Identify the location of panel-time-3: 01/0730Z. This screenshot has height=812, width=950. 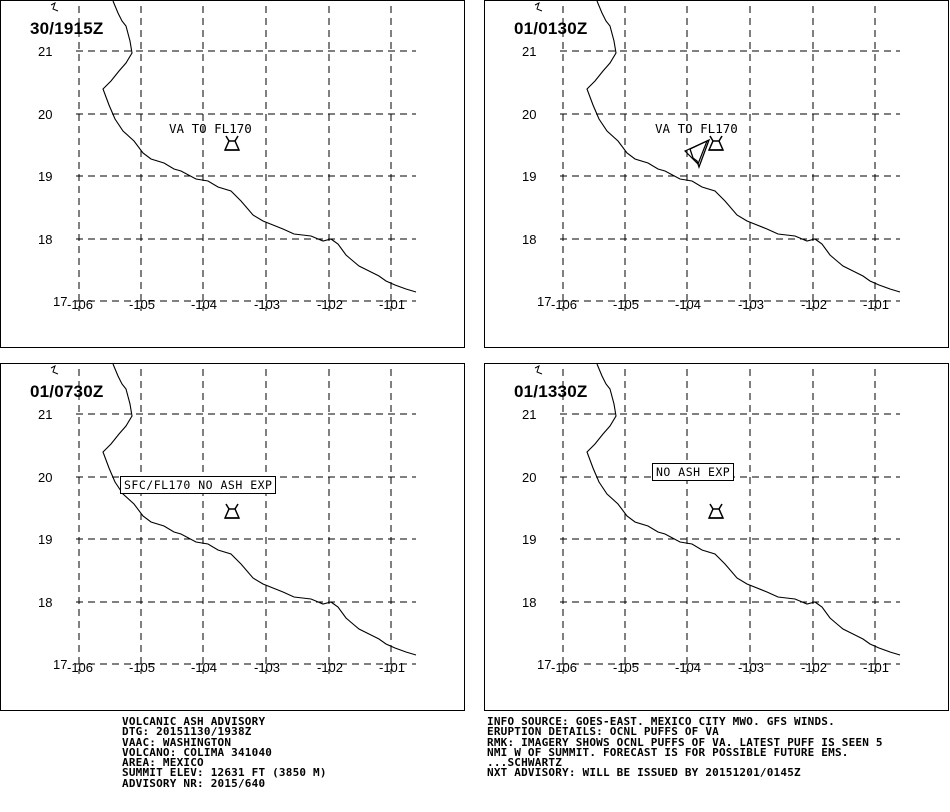
(67, 391).